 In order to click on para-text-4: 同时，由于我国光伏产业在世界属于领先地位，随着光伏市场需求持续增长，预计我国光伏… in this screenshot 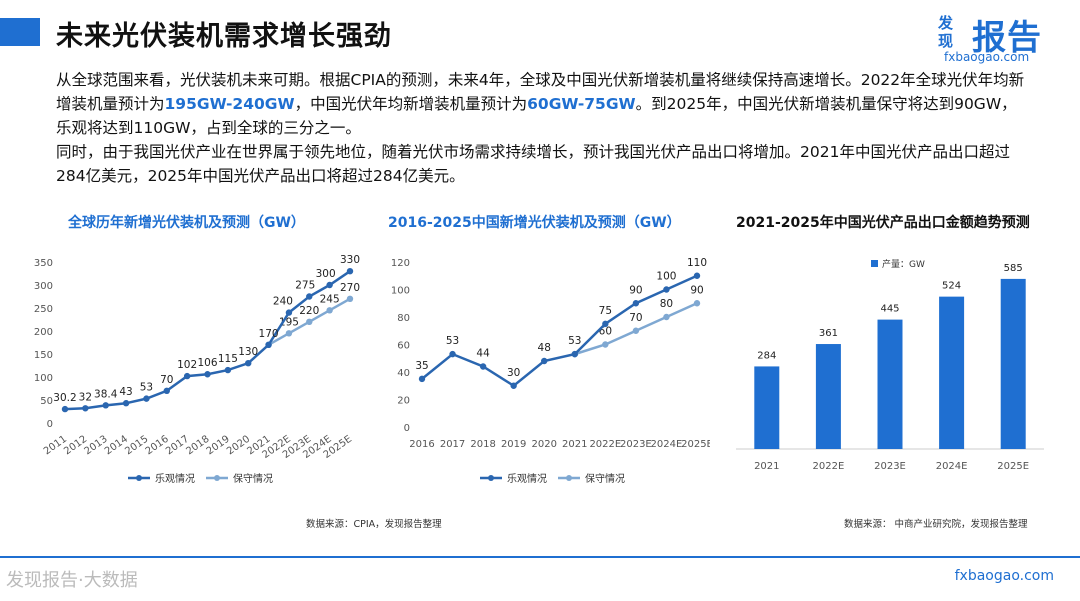, I will do `click(533, 164)`.